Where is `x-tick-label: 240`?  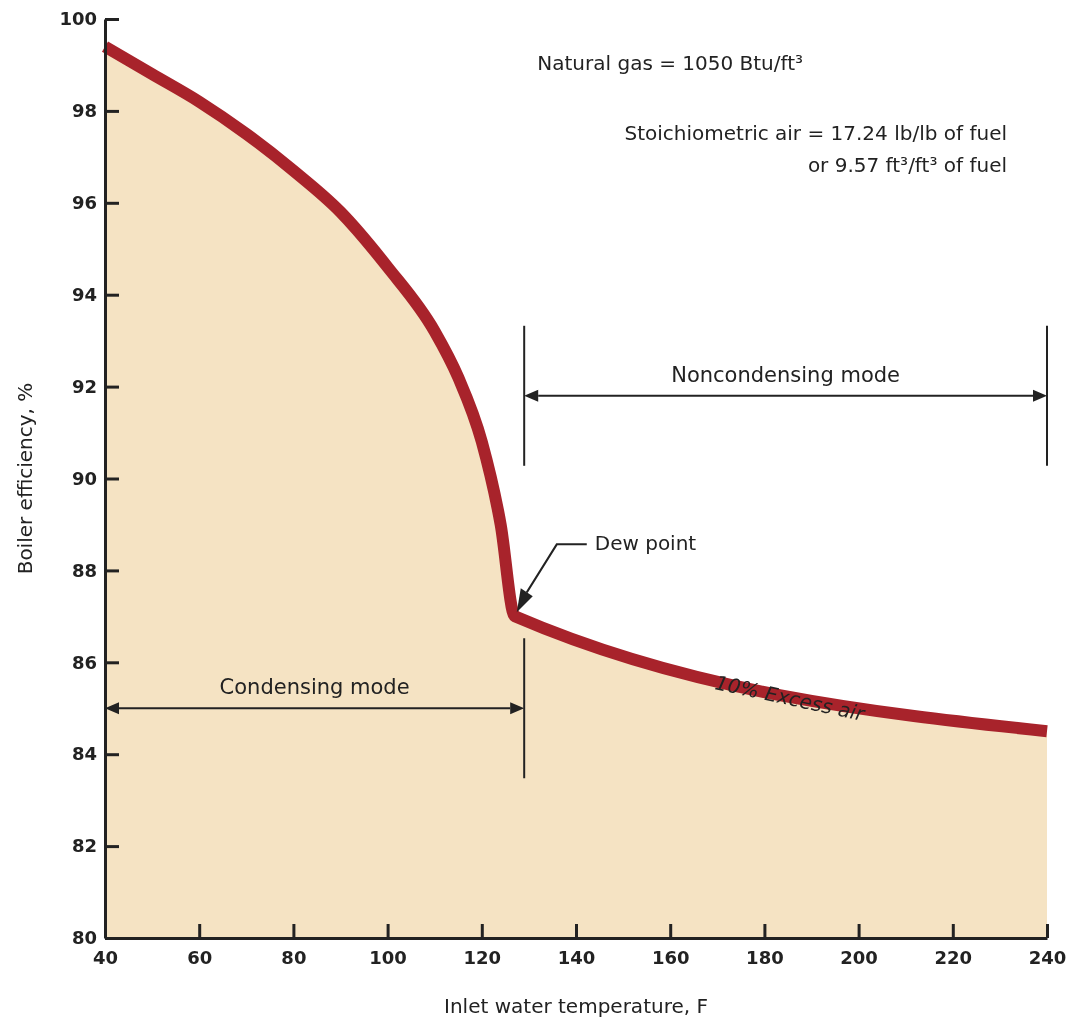
x-tick-label: 240 is located at coordinates (1047, 958).